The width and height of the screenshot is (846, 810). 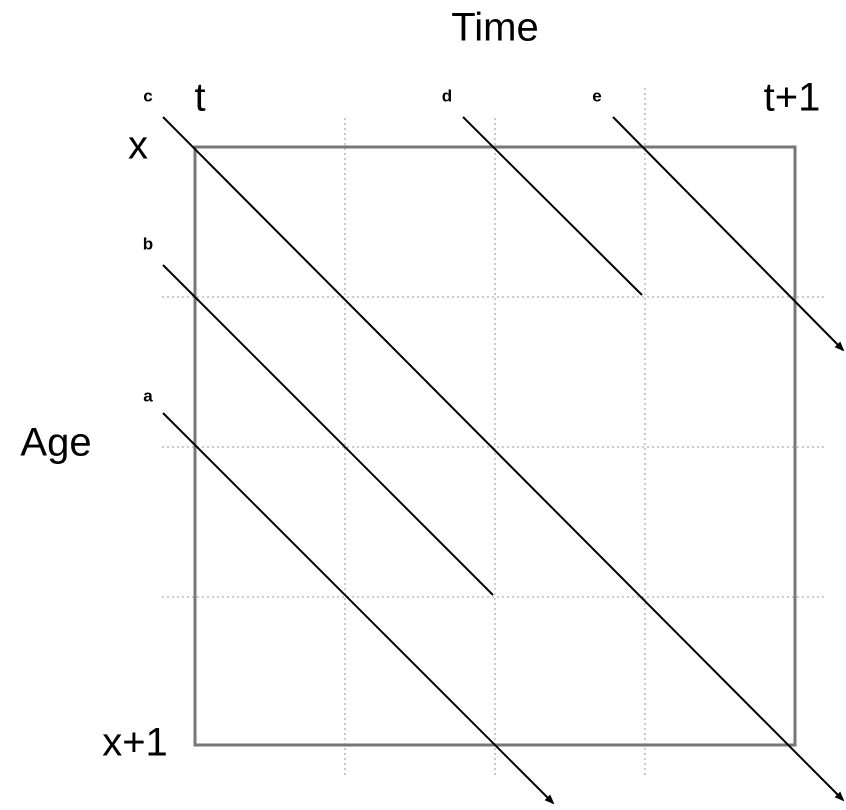 What do you see at coordinates (147, 95) in the screenshot?
I see `lifeline-label: c` at bounding box center [147, 95].